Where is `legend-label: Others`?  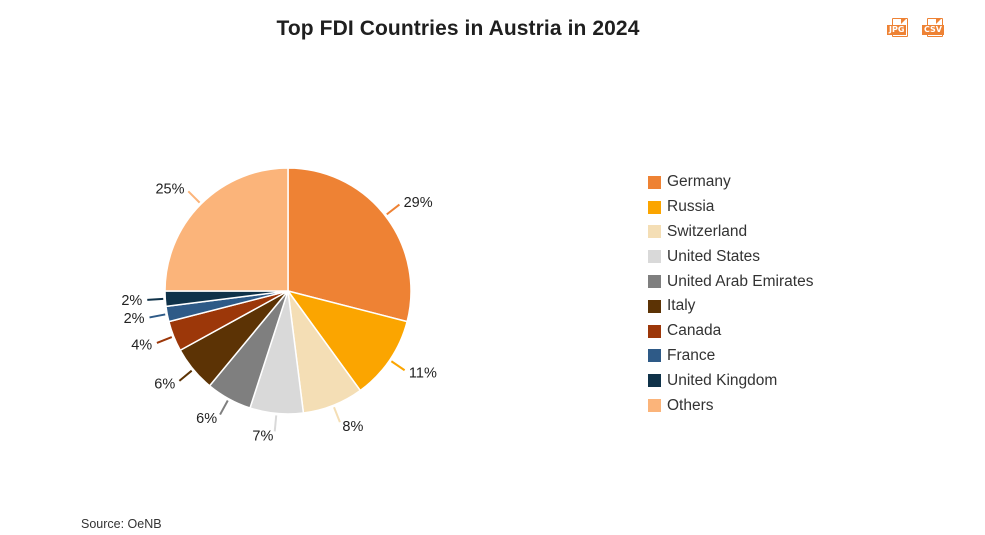 legend-label: Others is located at coordinates (690, 405).